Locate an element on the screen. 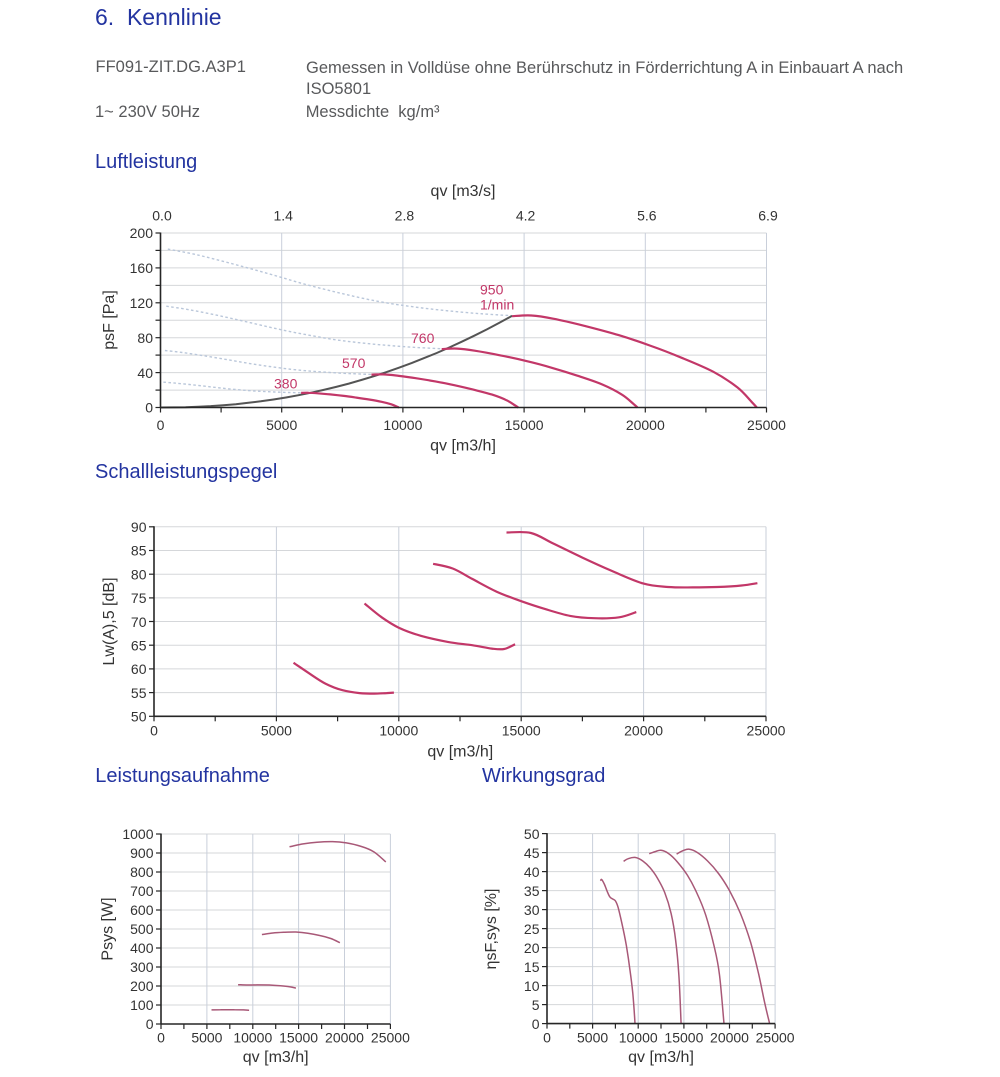  svg-text: 1/min is located at coordinates (497, 305).